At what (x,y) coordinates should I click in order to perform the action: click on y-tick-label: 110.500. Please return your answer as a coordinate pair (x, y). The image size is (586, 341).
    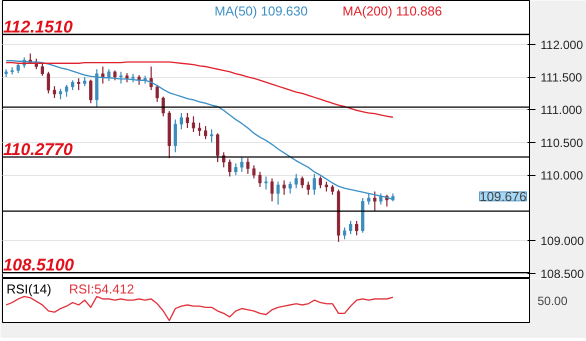
    Looking at the image, I should click on (562, 143).